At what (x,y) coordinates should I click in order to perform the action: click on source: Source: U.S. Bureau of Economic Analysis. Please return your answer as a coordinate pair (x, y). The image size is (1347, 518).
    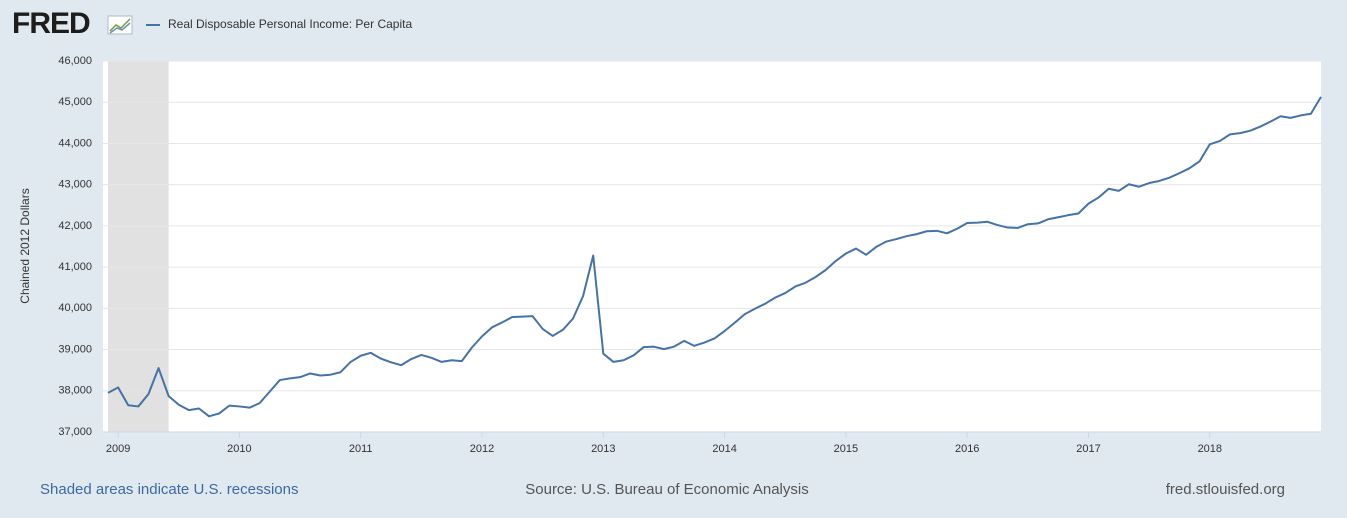
    Looking at the image, I should click on (666, 489).